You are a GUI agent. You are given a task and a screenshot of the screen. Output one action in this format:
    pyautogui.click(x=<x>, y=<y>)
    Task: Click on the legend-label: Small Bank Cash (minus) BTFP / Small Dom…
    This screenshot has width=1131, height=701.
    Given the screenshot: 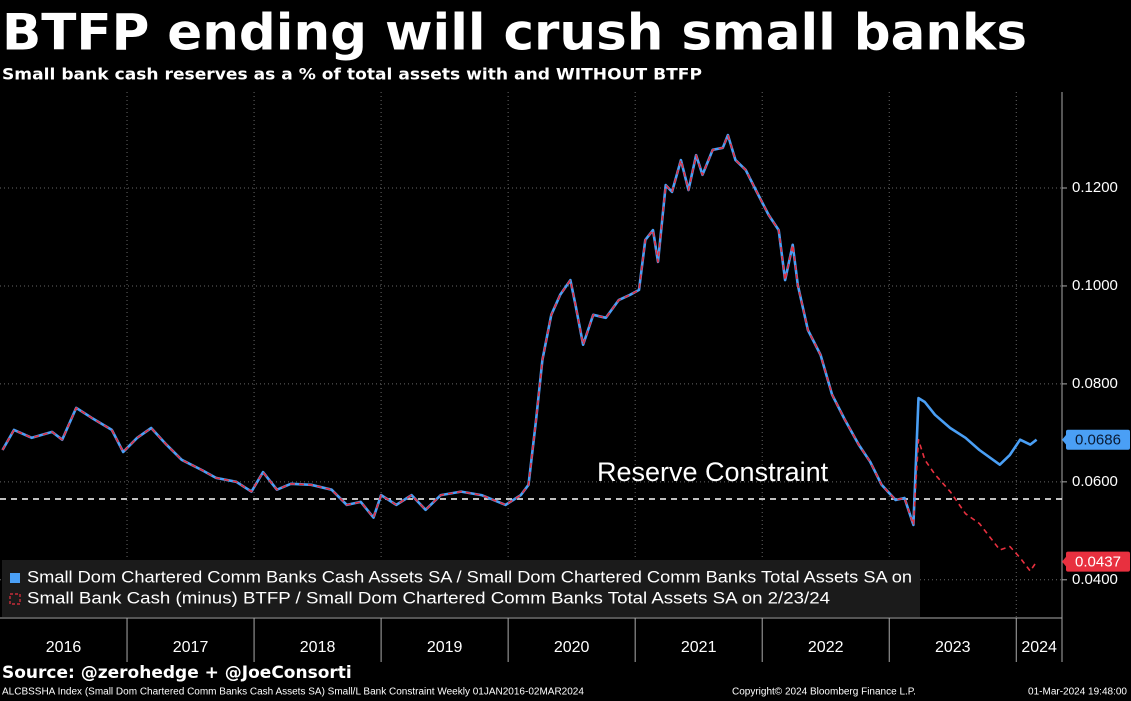 What is the action you would take?
    pyautogui.click(x=428, y=597)
    